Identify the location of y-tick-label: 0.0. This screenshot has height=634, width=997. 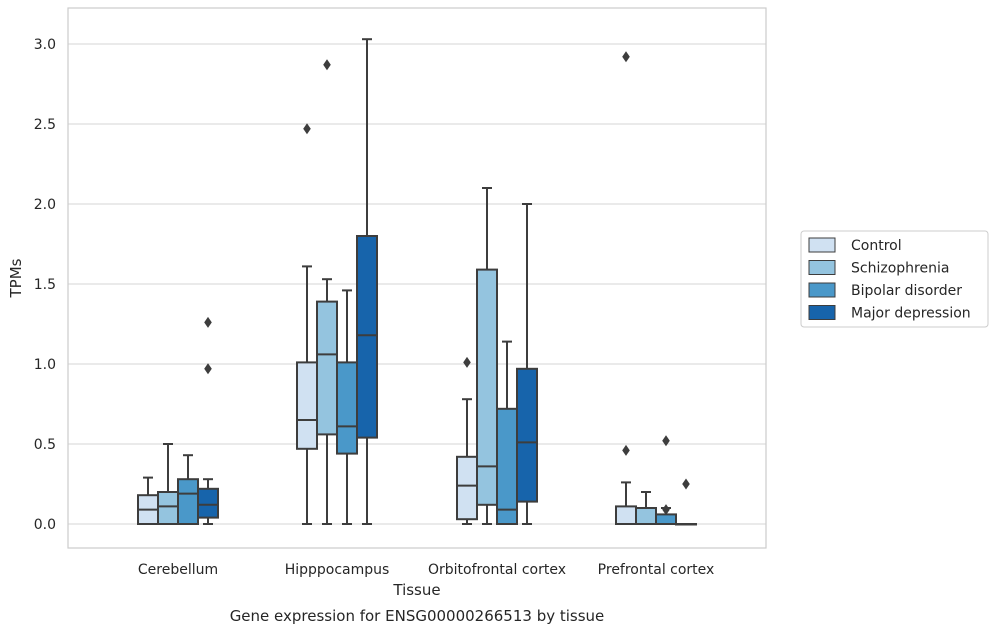
(45, 525).